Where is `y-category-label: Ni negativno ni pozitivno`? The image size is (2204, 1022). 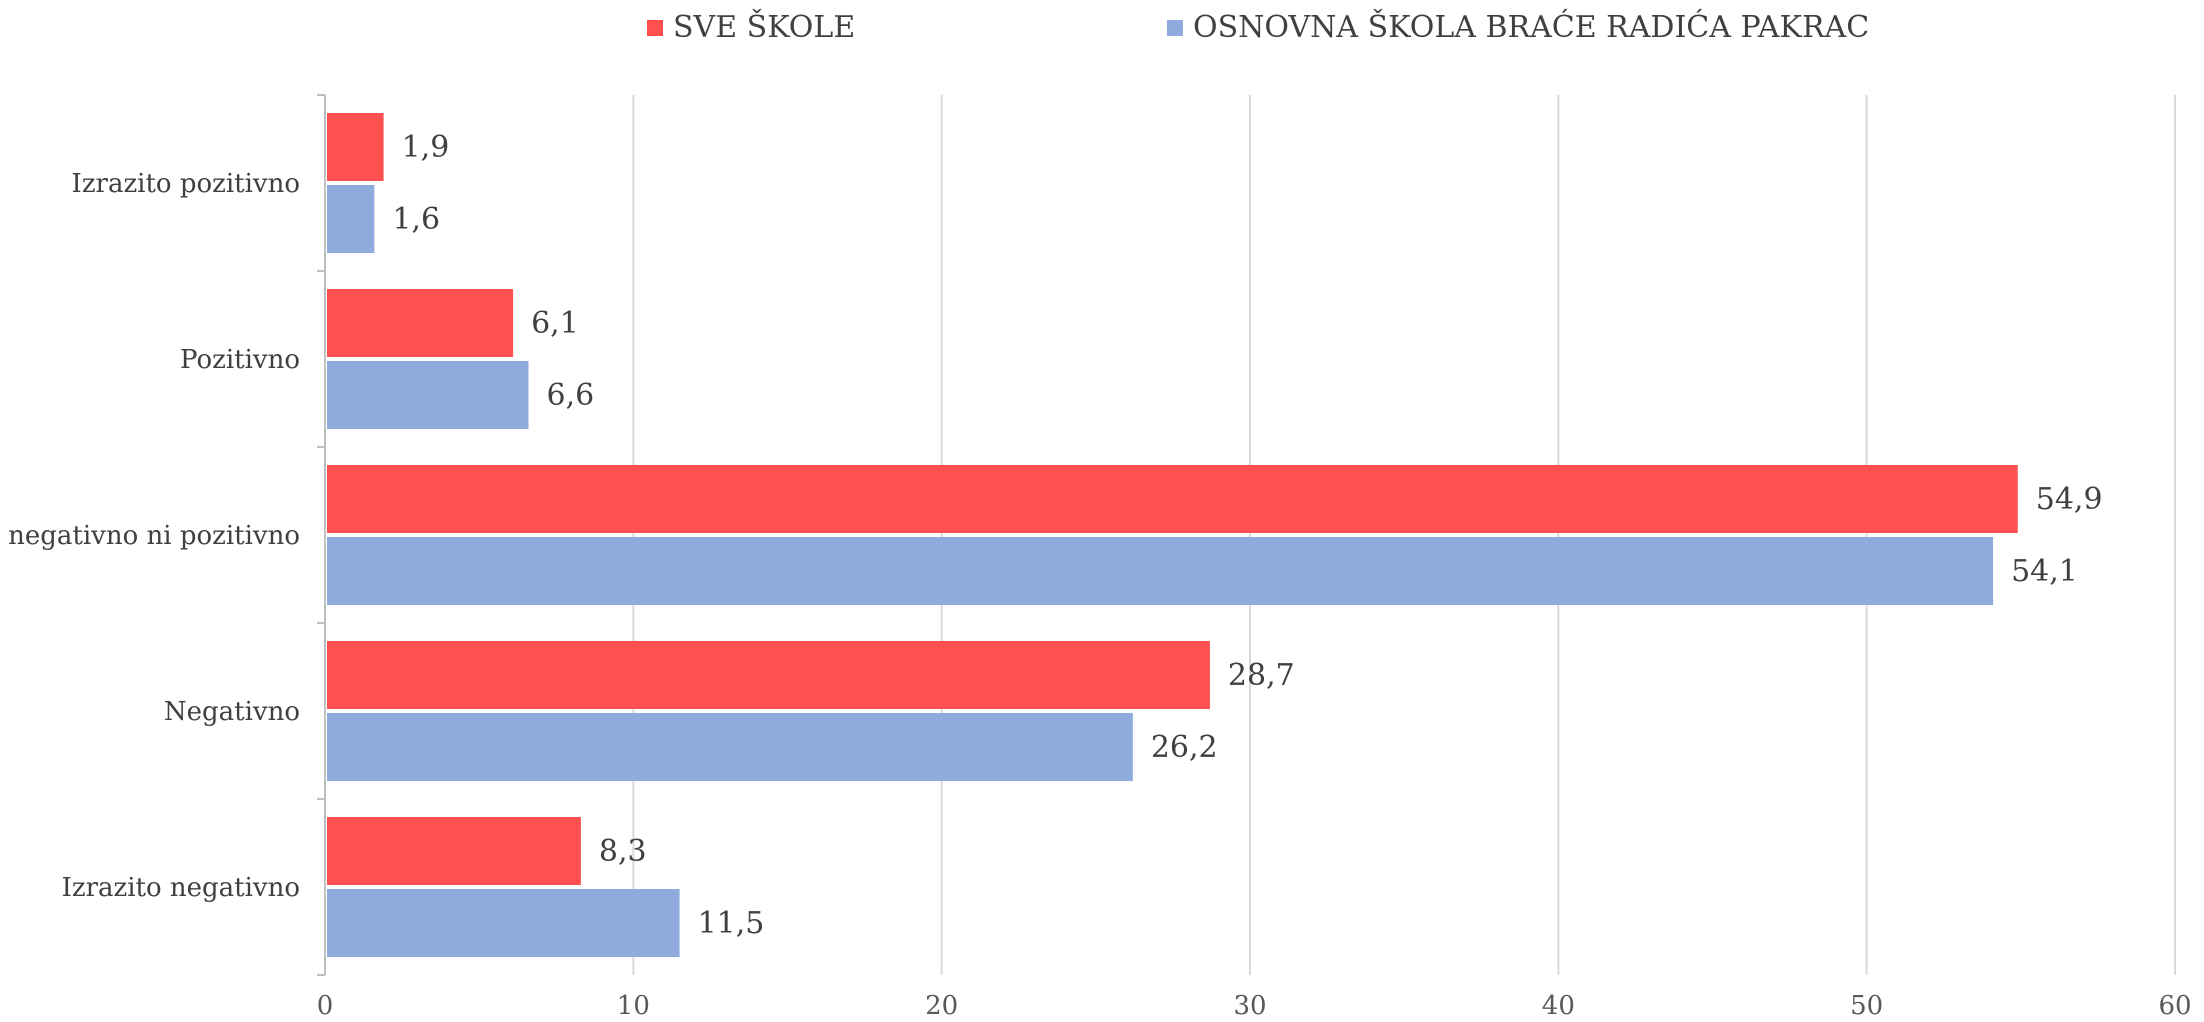
y-category-label: Ni negativno ni pozitivno is located at coordinates (150, 536).